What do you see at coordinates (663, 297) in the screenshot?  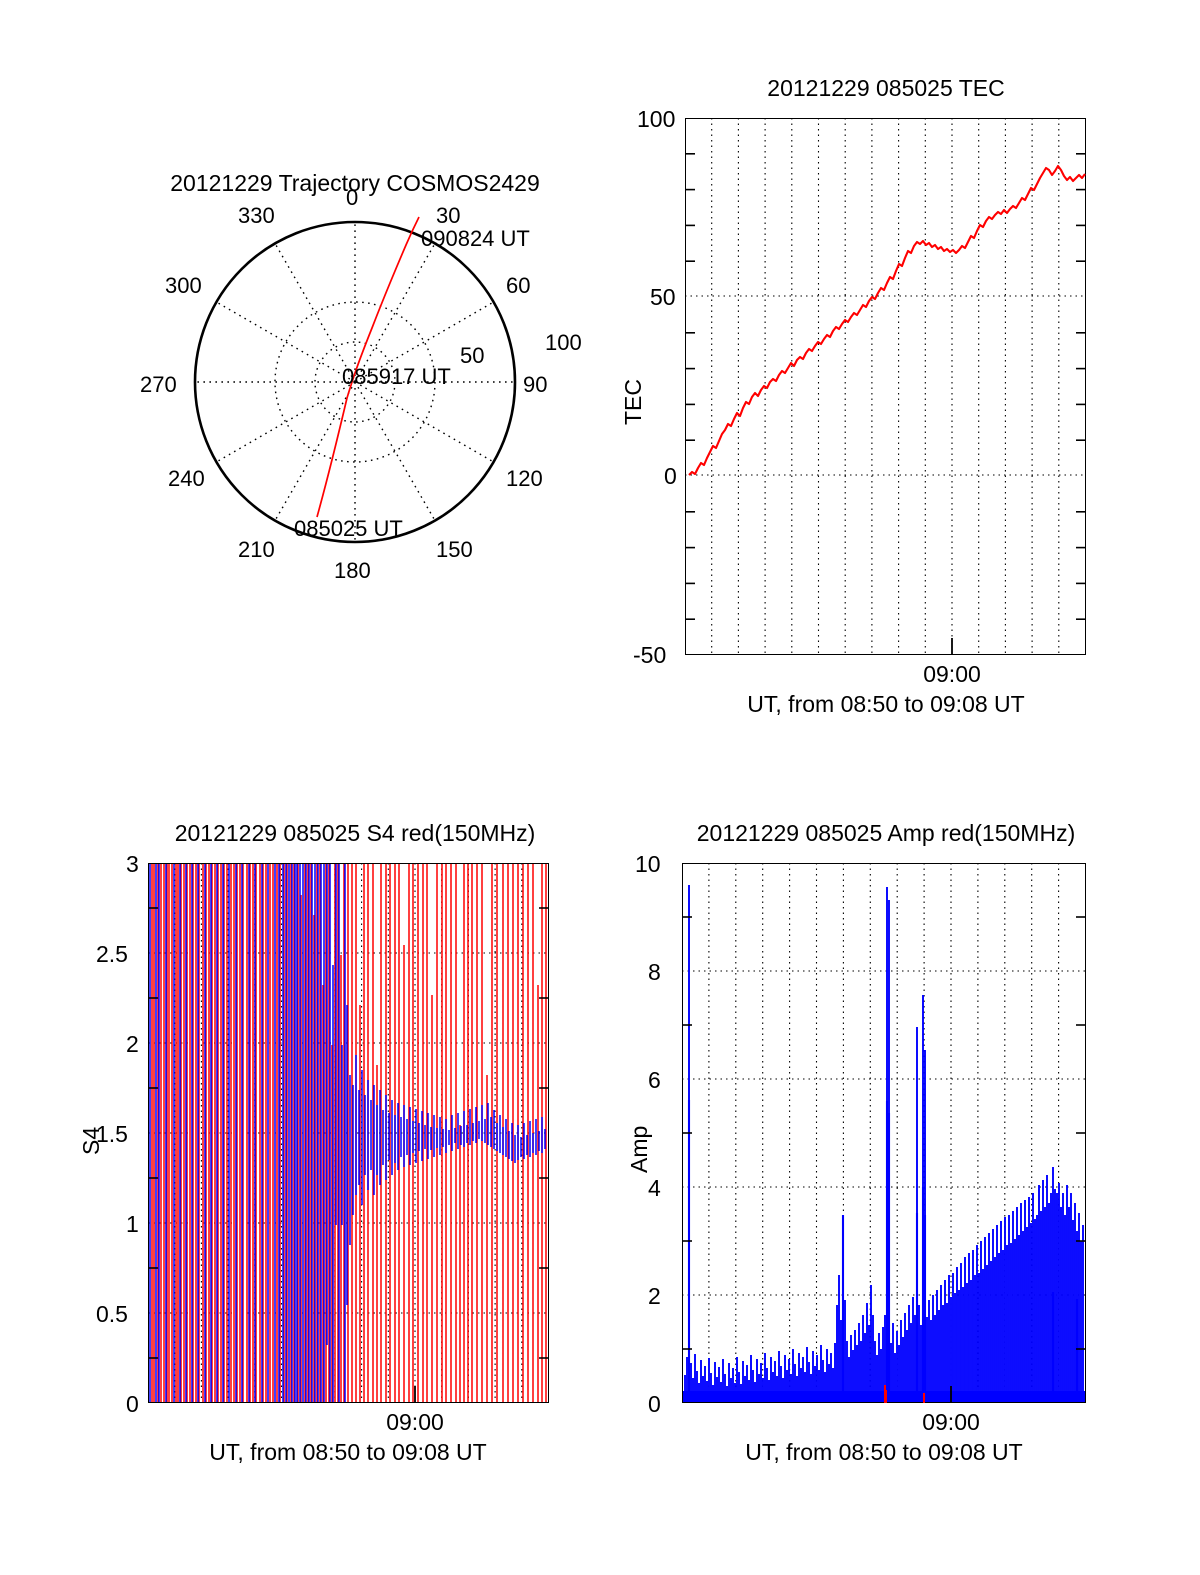 I see `tec-ytick-50: 50` at bounding box center [663, 297].